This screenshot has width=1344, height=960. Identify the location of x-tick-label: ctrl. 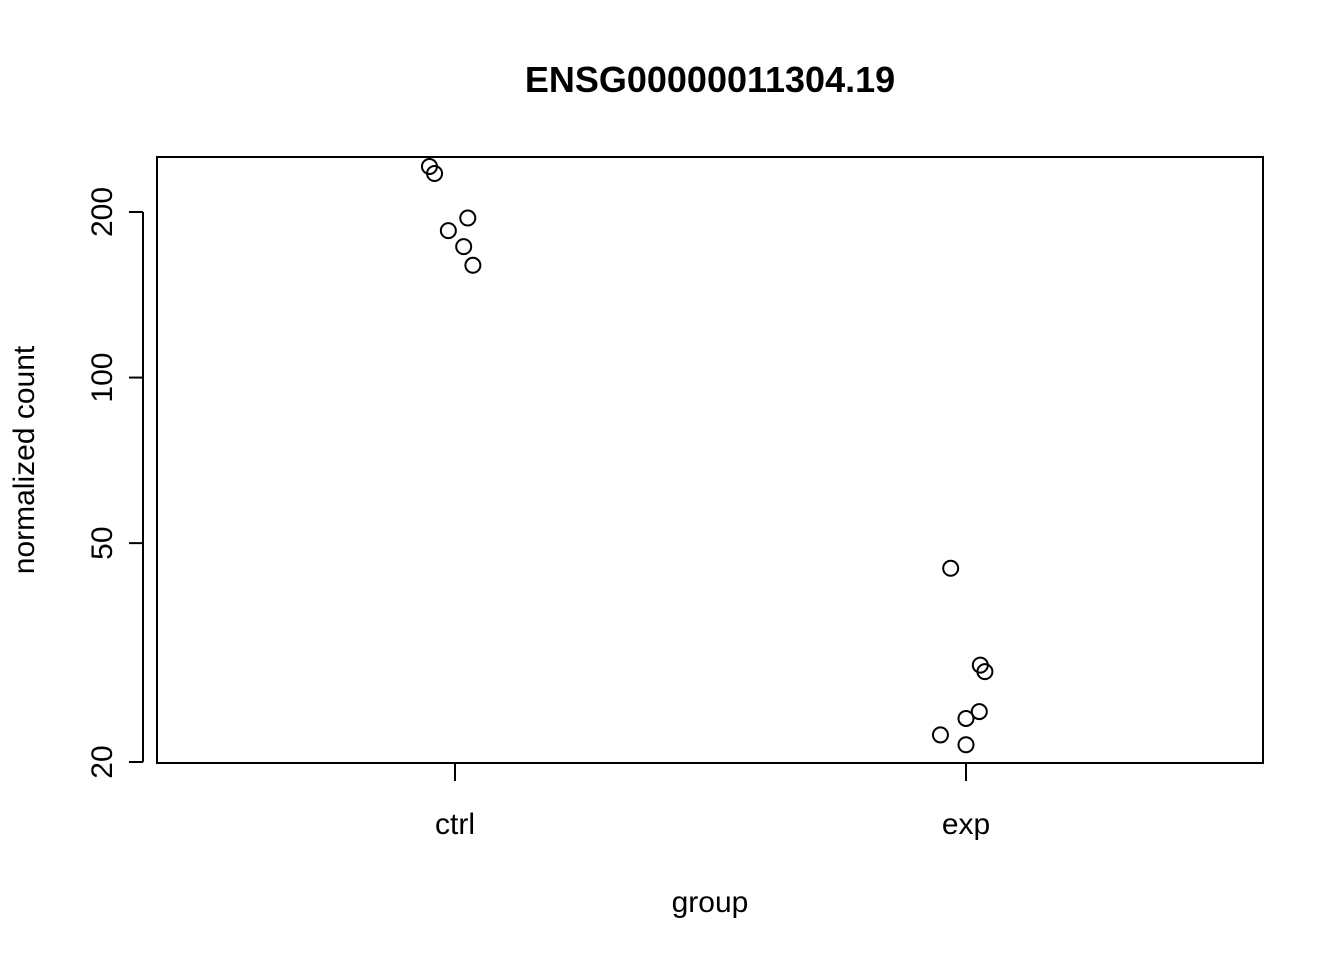
(455, 824).